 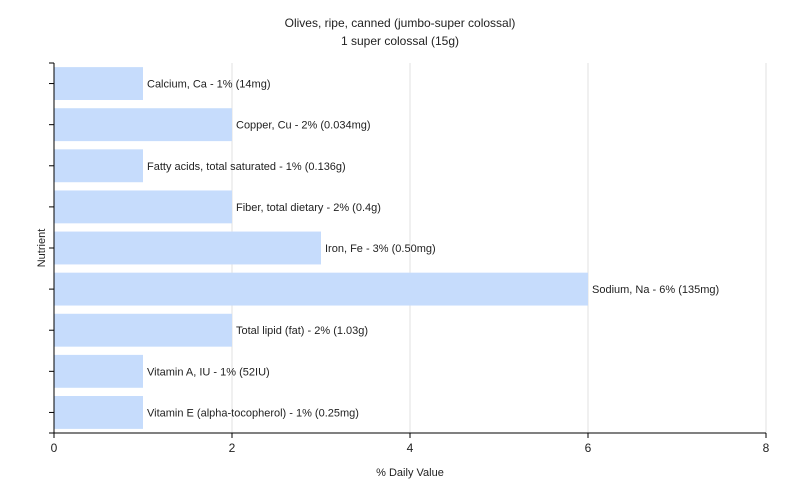 I want to click on bar-data-label: Copper, Cu - 2% (0.034mg), so click(x=303, y=126).